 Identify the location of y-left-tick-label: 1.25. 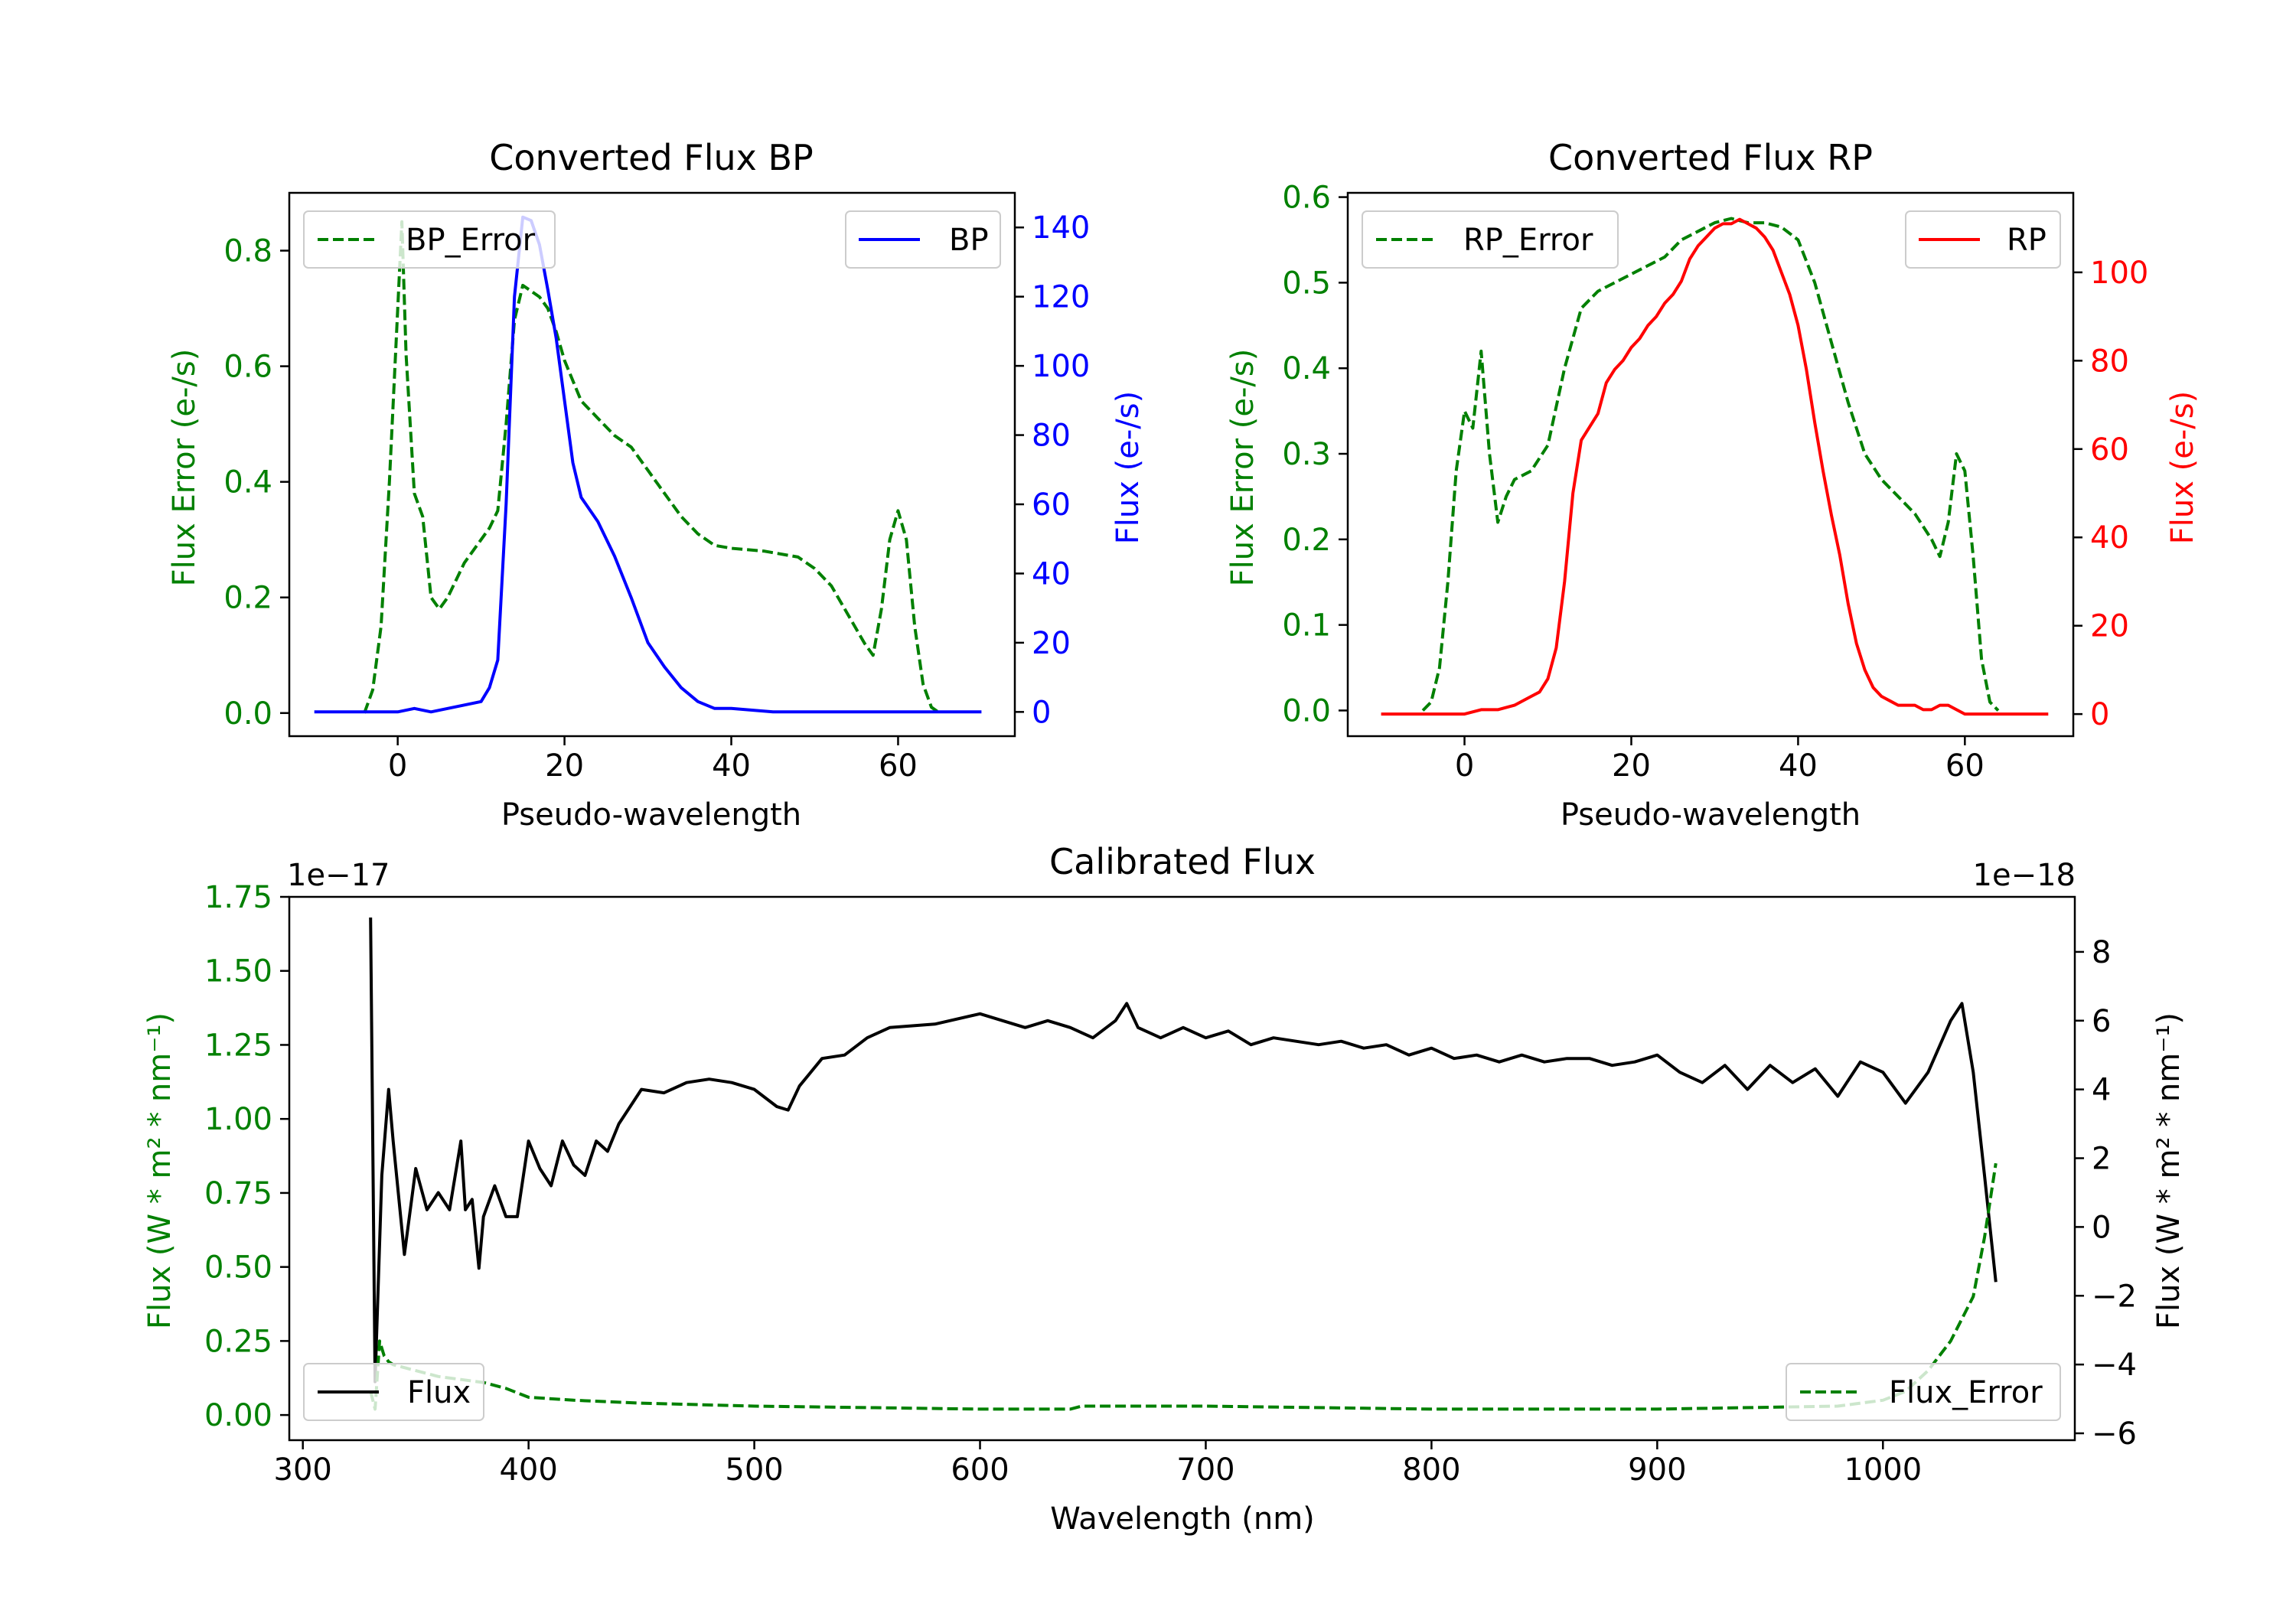
(238, 1045).